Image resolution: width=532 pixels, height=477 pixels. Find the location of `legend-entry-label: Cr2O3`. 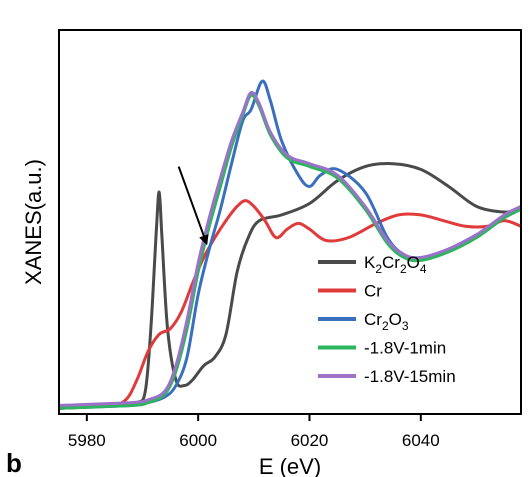

legend-entry-label: Cr2O3 is located at coordinates (386, 321).